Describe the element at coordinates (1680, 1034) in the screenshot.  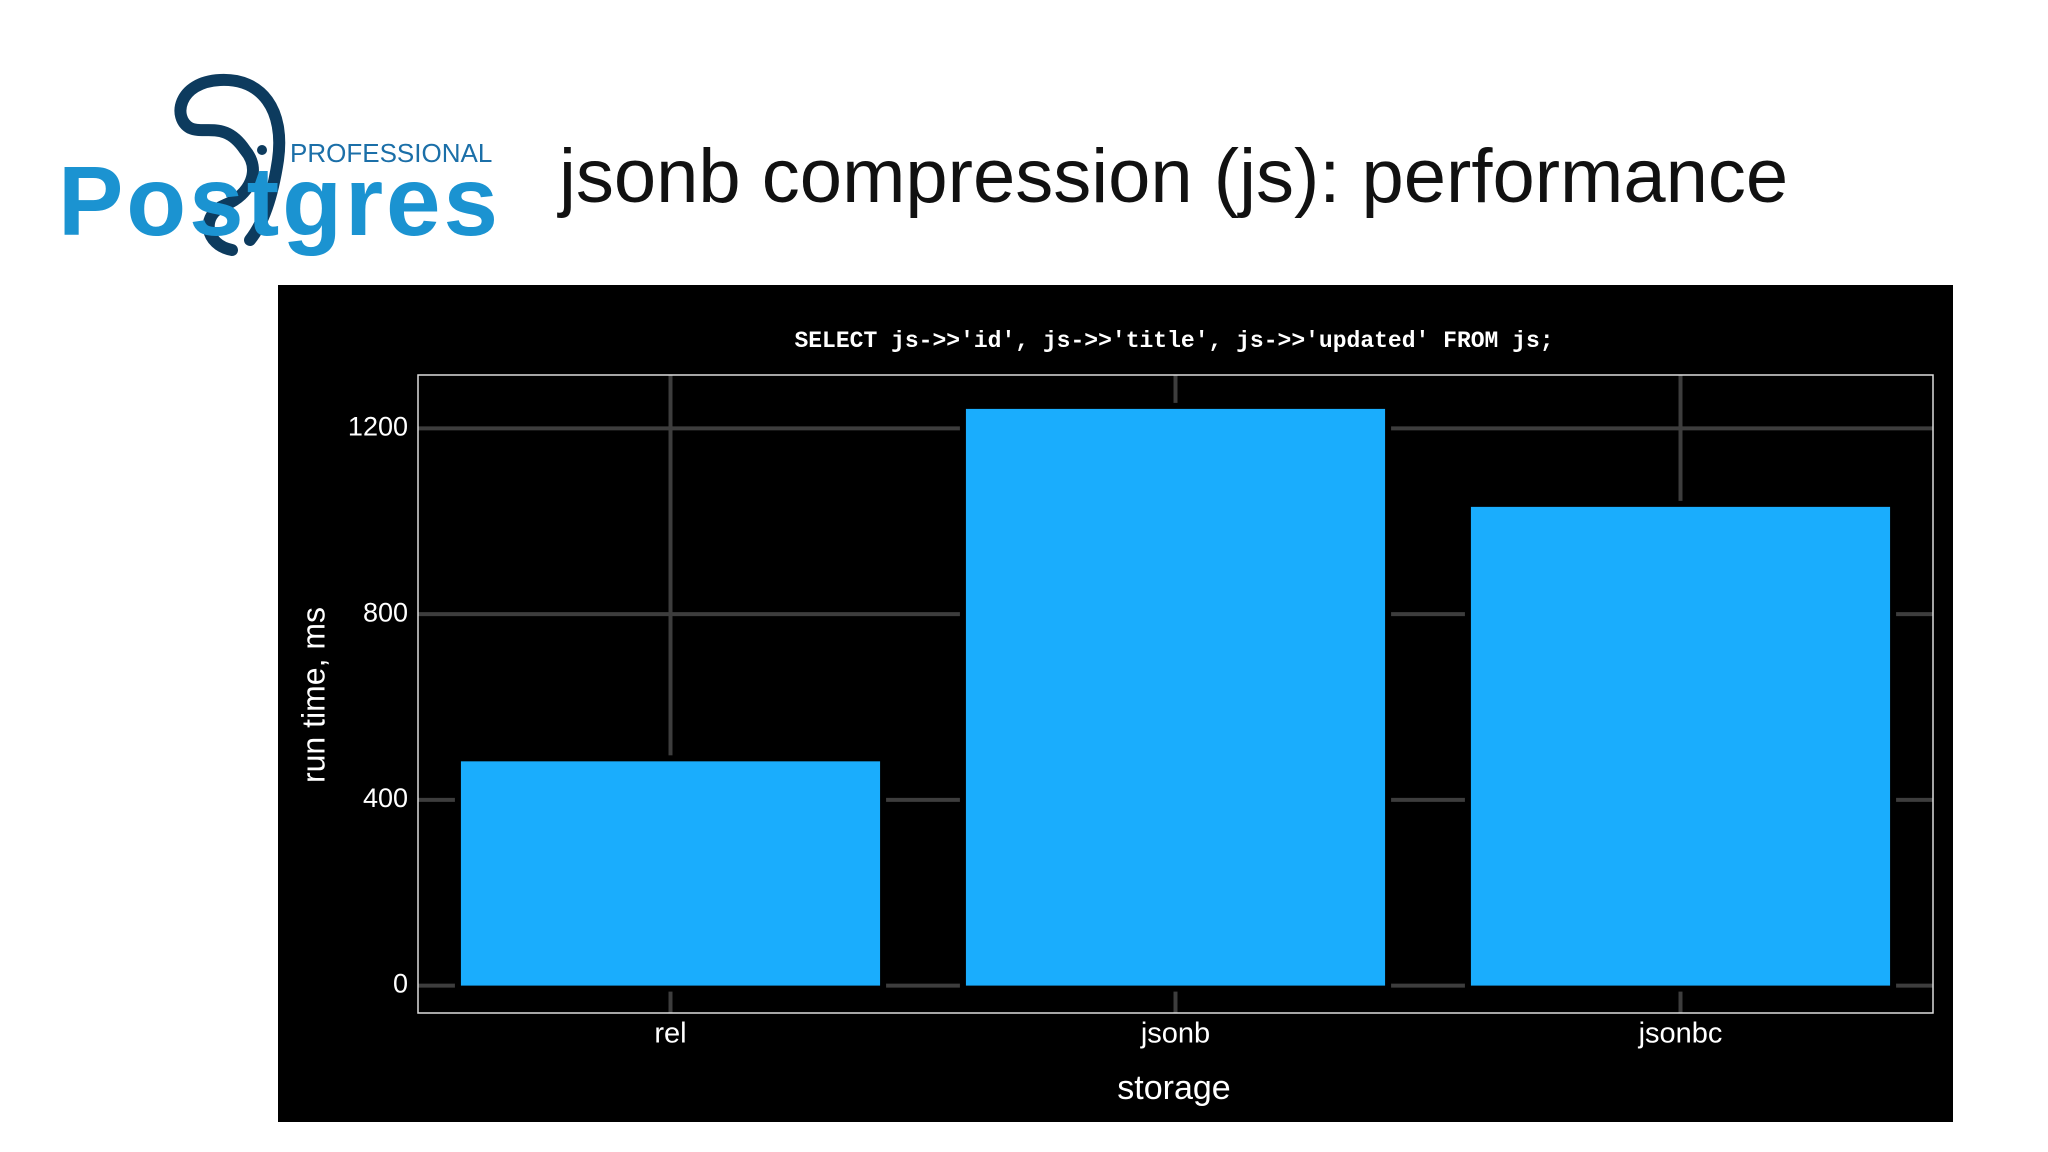
I see `x-tick-label: jsonbc` at that location.